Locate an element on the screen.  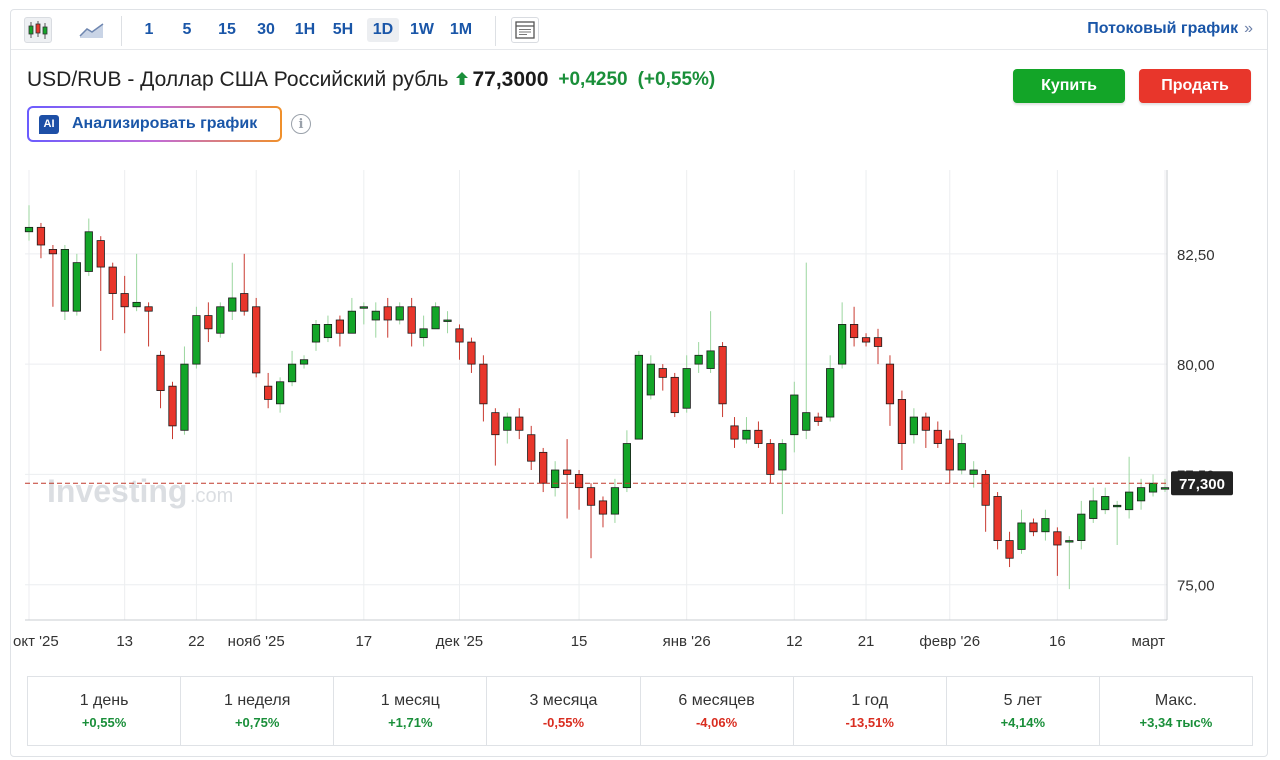
performance-cell: 3 месяца -0,55% is located at coordinates (564, 711).